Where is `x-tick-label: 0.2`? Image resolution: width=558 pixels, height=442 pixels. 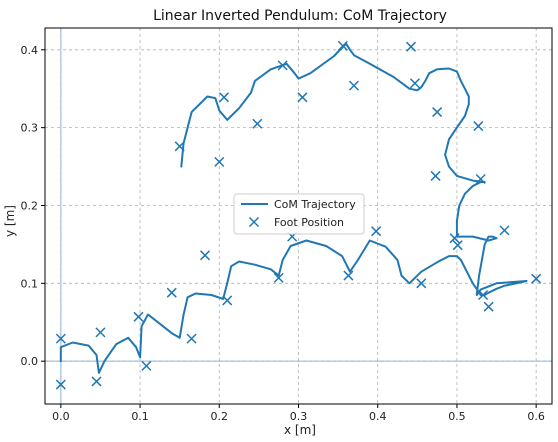 x-tick-label: 0.2 is located at coordinates (220, 416).